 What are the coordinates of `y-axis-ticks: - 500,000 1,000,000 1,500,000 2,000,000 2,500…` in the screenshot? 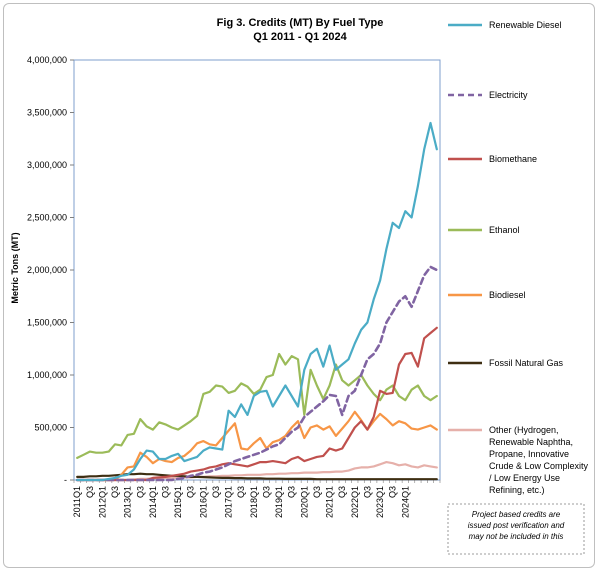 It's located at (50, 270).